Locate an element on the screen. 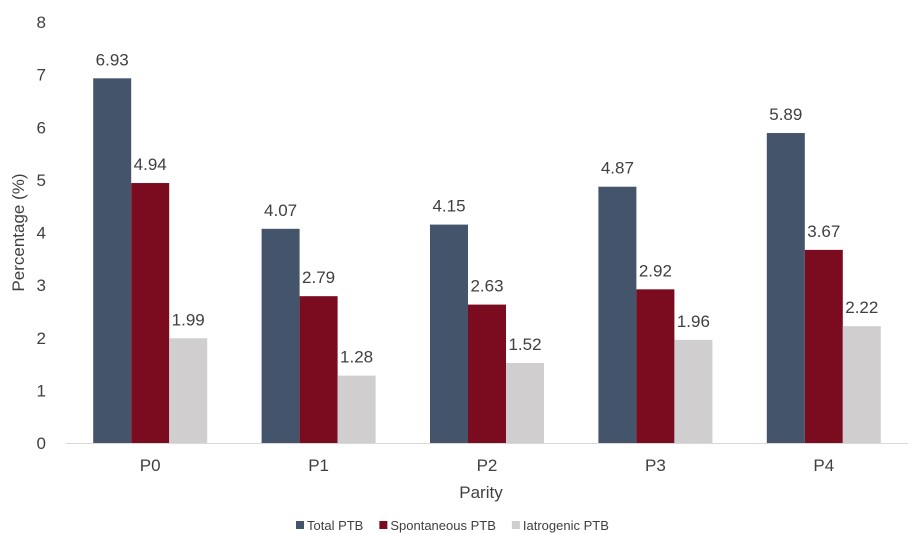 The height and width of the screenshot is (534, 910). data-label: 2.63 is located at coordinates (486, 286).